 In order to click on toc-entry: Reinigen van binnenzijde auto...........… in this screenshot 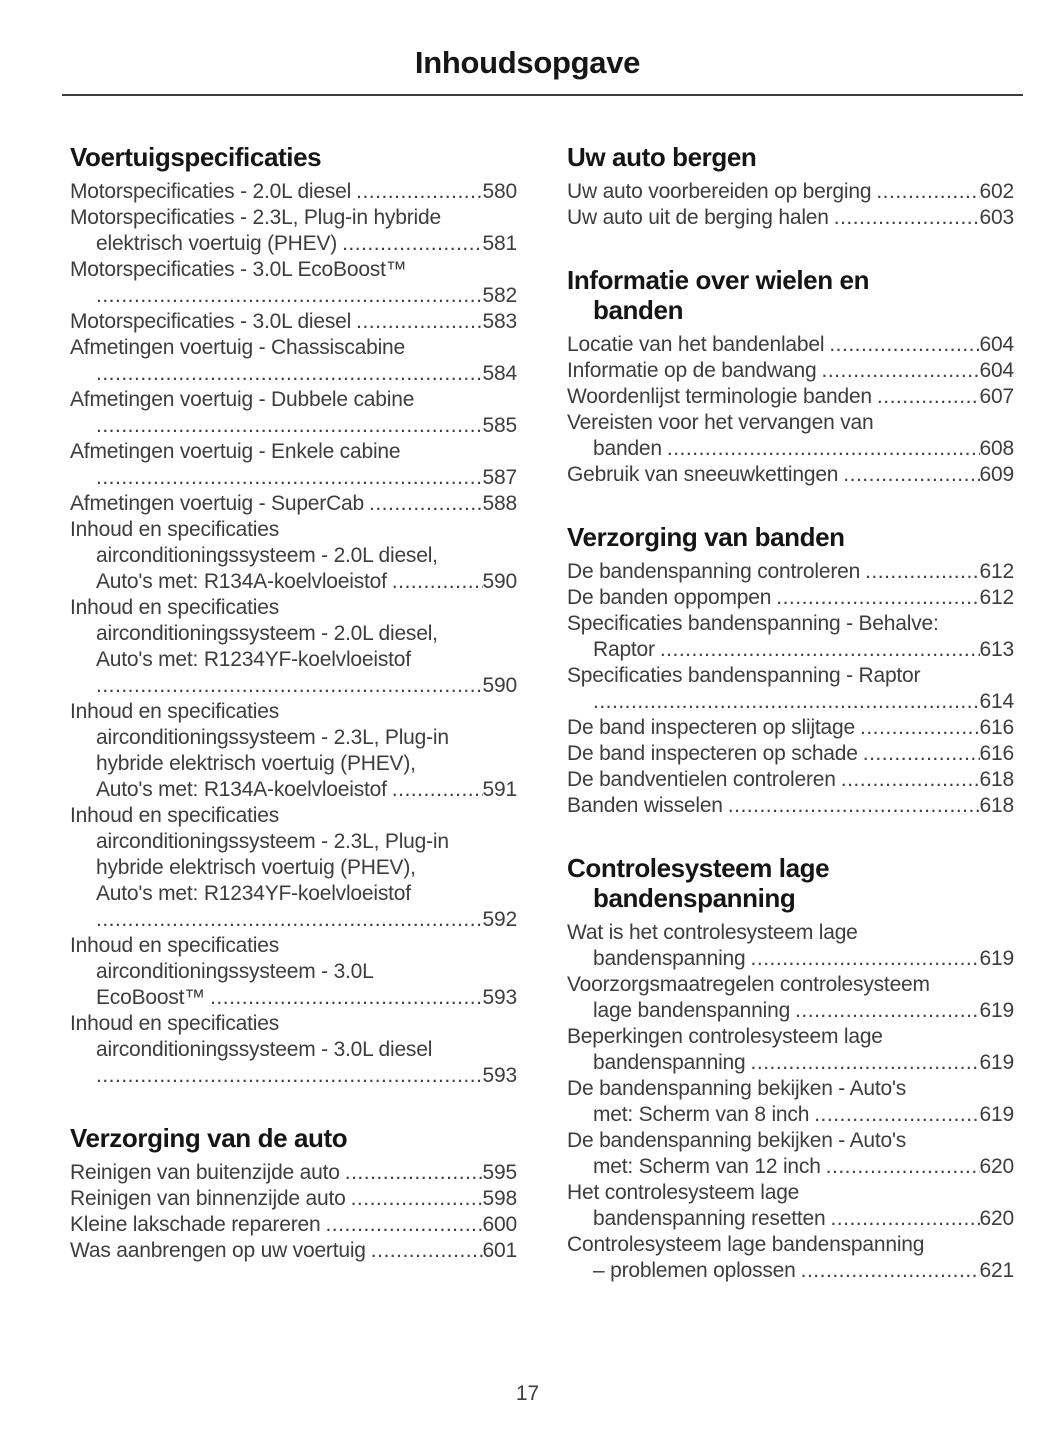, I will do `click(293, 1199)`.